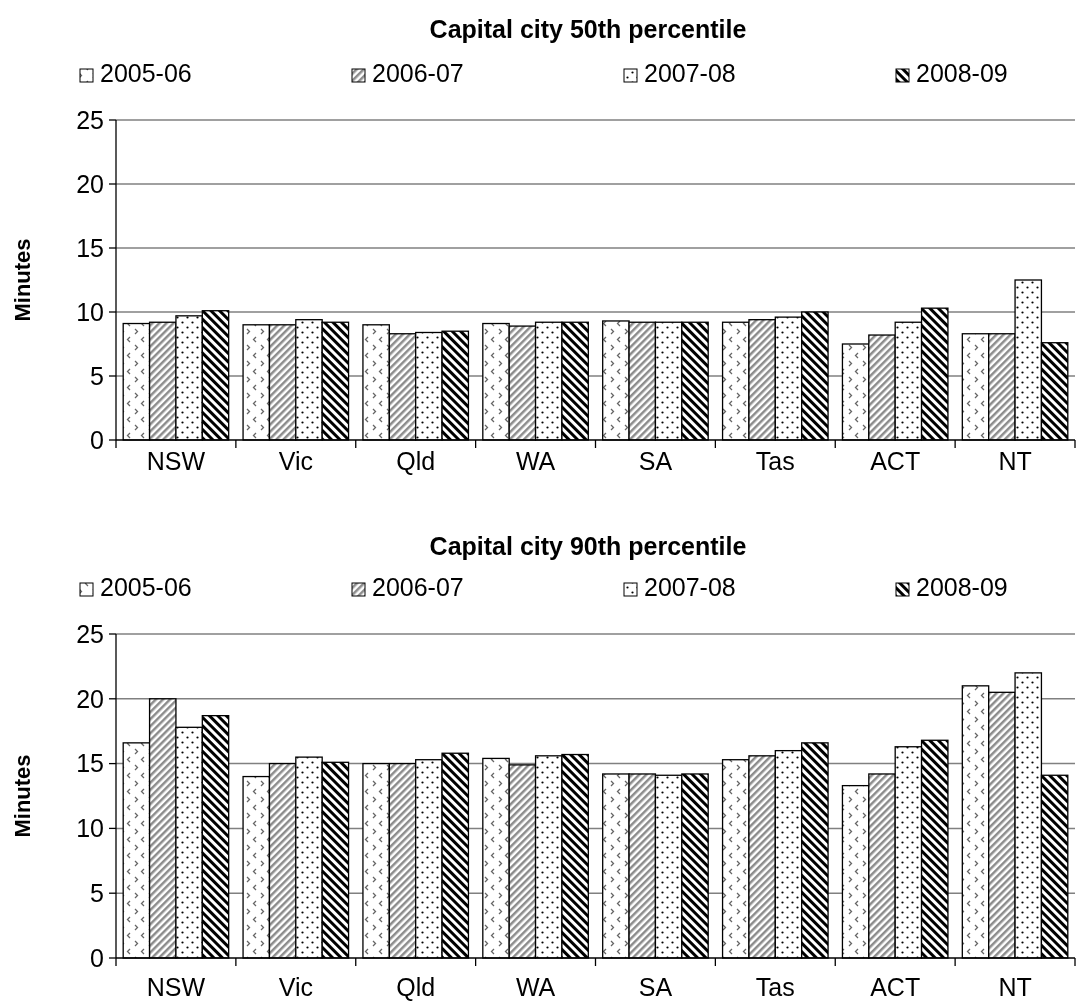 The height and width of the screenshot is (1006, 1077). Describe the element at coordinates (588, 29) in the screenshot. I see `chart-title: Capital city 50th percentile` at that location.